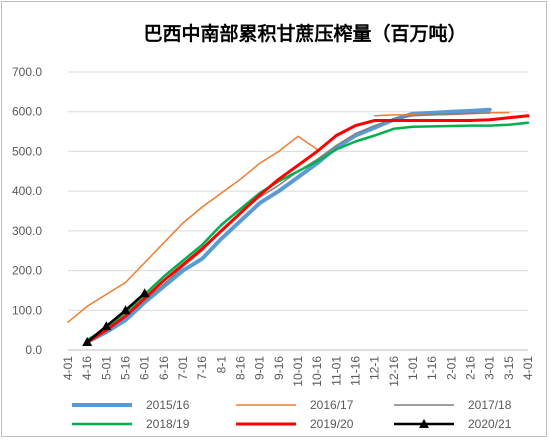 The width and height of the screenshot is (550, 440). I want to click on x-tick-label: 2-01, so click(451, 368).